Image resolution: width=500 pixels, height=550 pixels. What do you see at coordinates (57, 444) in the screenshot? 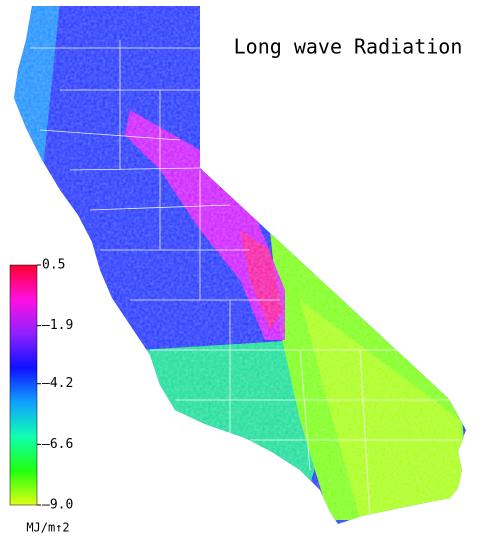
I see `tick-label: –6.6` at bounding box center [57, 444].